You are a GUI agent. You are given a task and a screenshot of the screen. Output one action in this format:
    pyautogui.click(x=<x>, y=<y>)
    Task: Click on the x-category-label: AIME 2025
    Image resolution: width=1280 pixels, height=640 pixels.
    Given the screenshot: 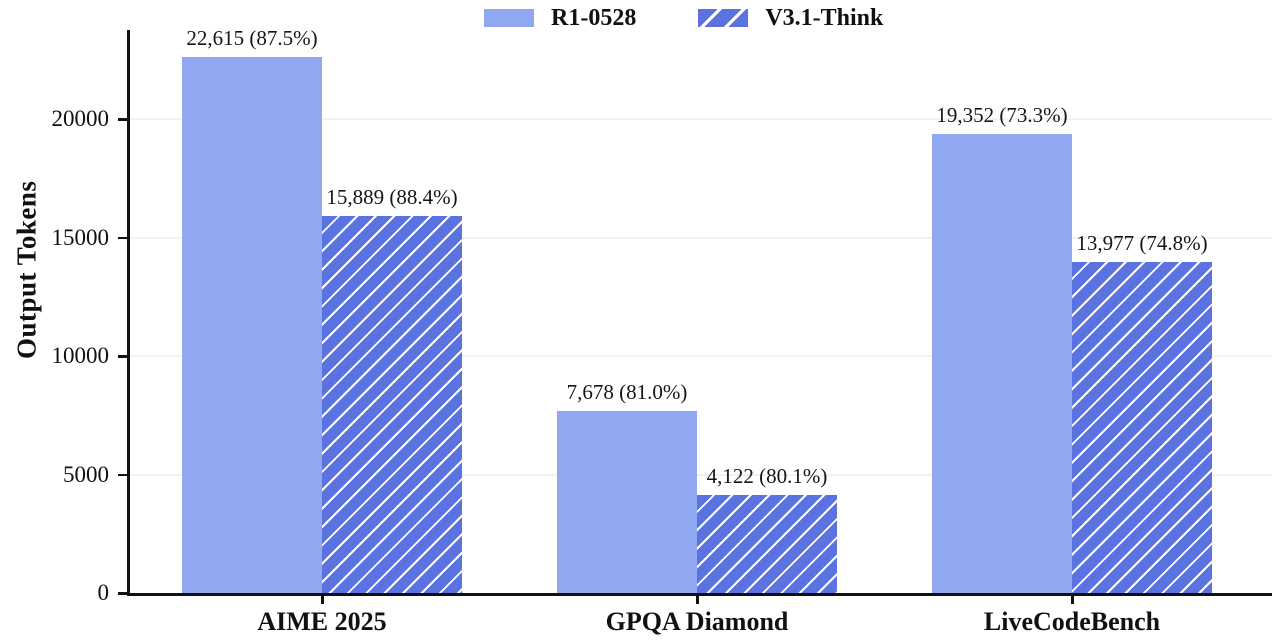 What is the action you would take?
    pyautogui.click(x=322, y=621)
    